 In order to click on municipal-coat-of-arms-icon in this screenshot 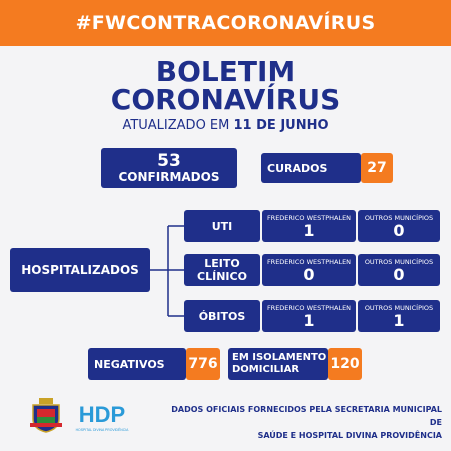, I will do `click(46, 415)`.